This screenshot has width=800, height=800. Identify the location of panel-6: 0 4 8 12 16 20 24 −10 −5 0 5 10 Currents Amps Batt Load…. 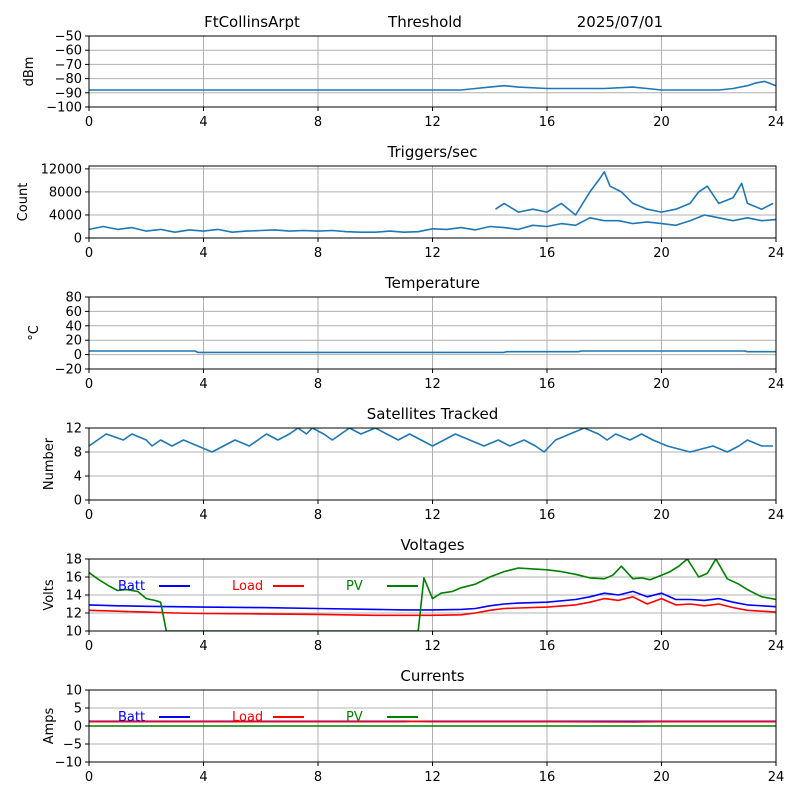
(413, 726).